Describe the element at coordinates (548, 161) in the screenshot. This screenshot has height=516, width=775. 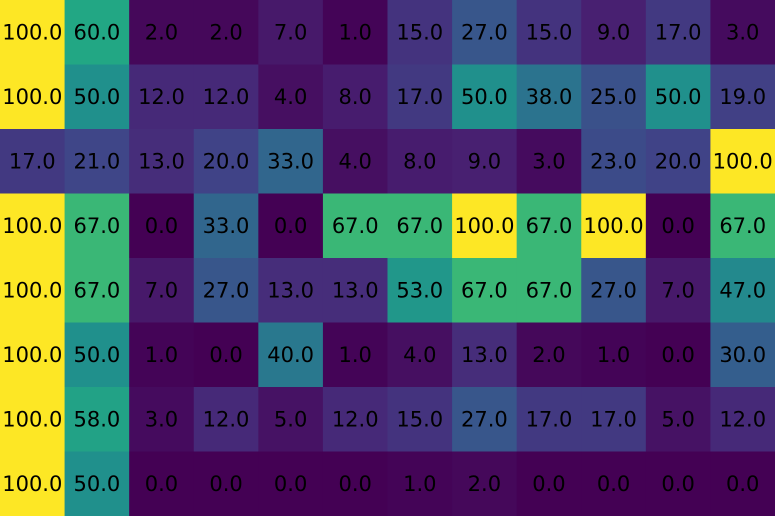
I see `heatmap-cell-label: 3.0` at that location.